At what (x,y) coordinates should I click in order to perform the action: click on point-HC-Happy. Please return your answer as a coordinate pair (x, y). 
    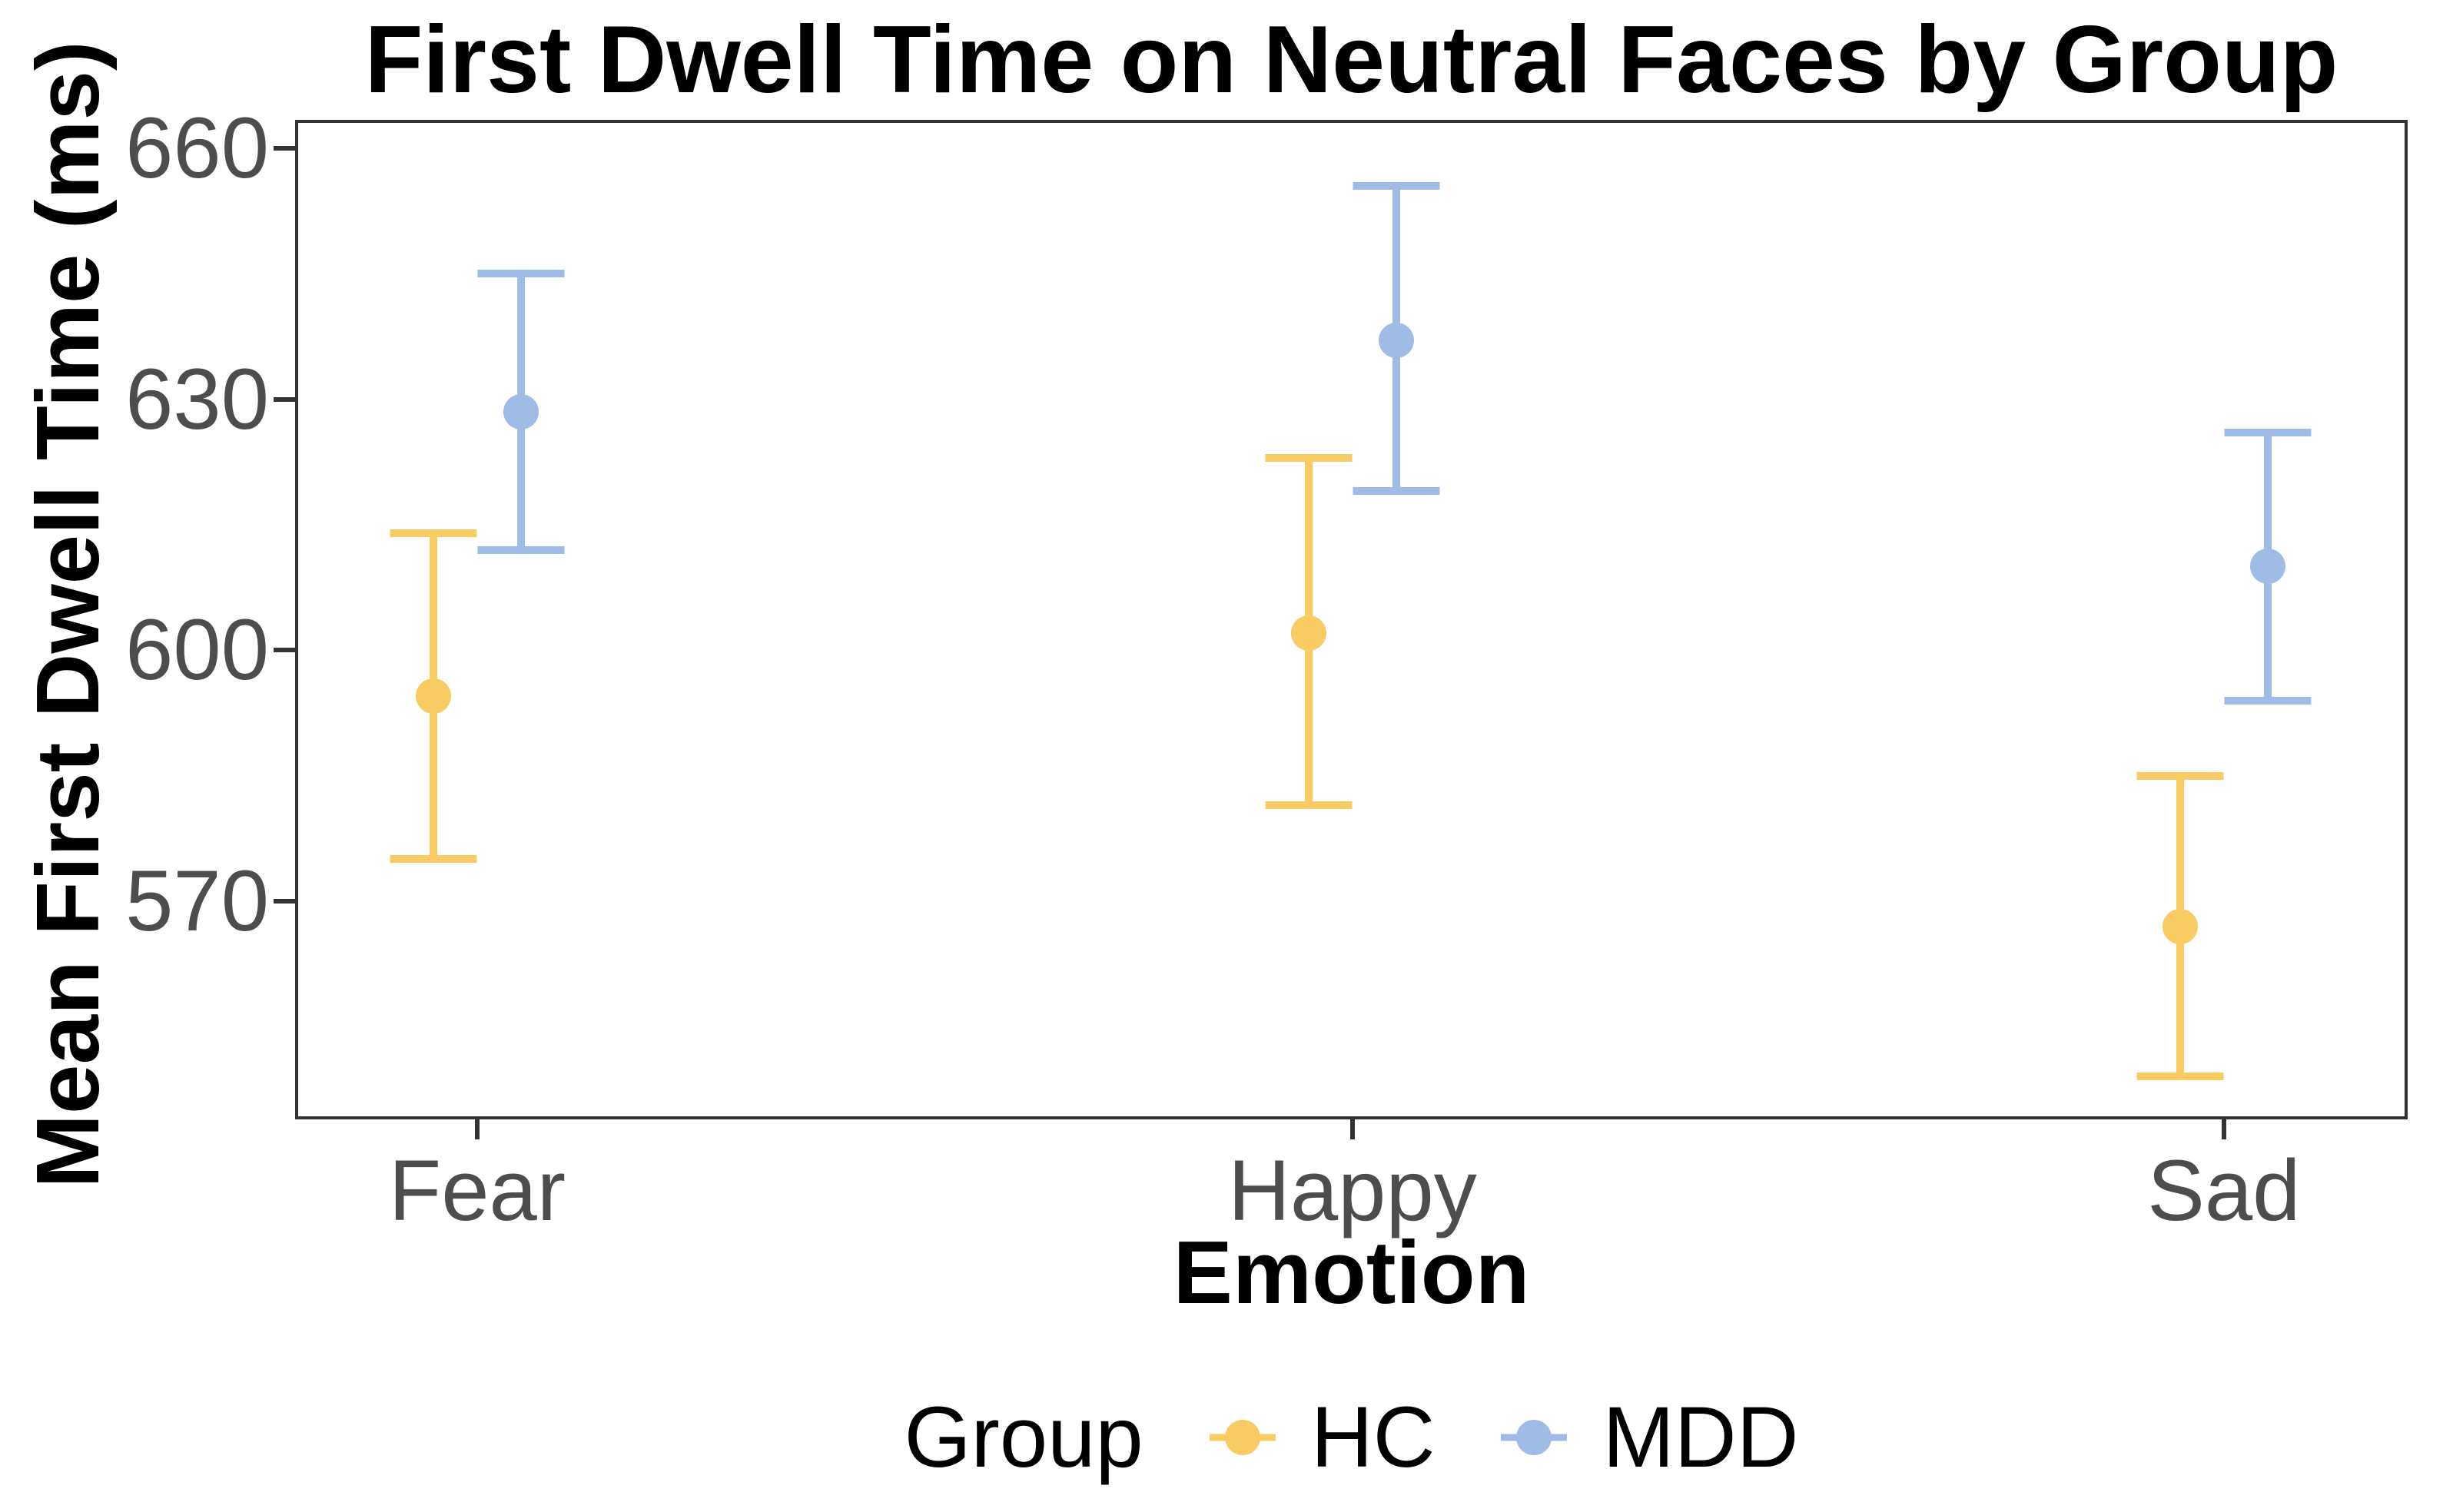
    Looking at the image, I should click on (1308, 633).